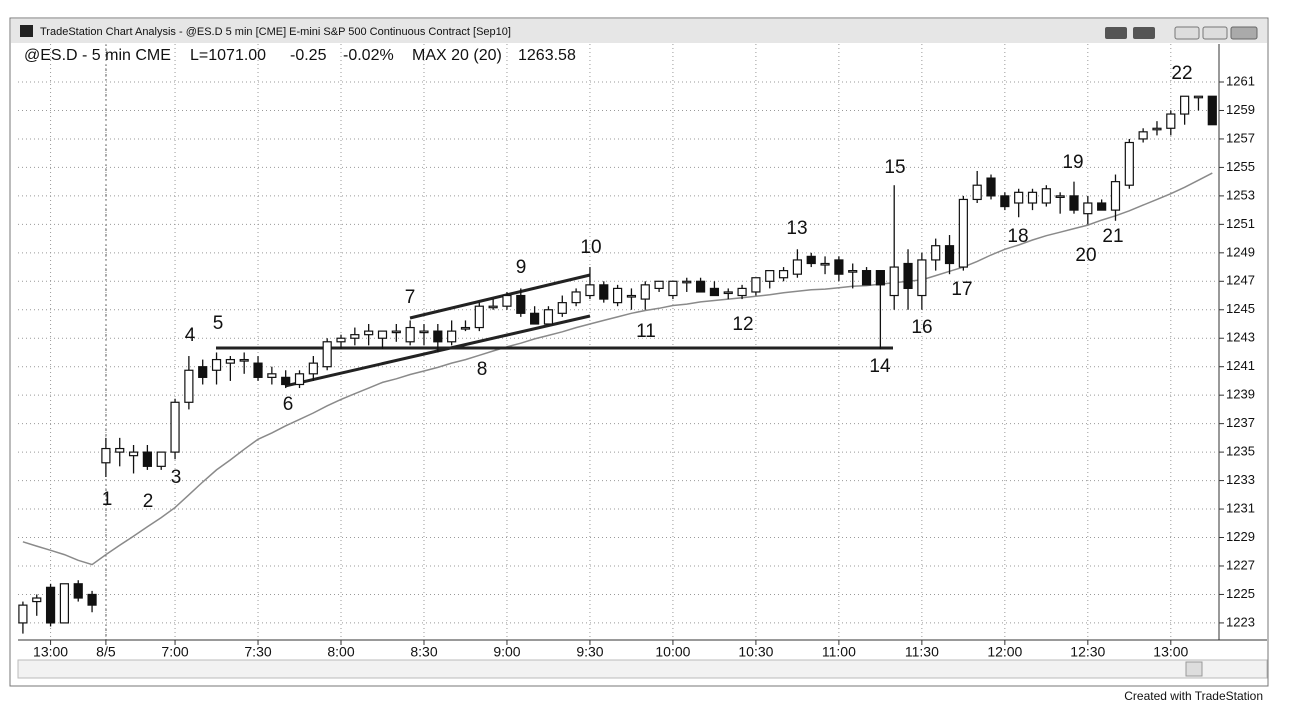 The height and width of the screenshot is (706, 1298). I want to click on x-tick-label: 11:30, so click(922, 652).